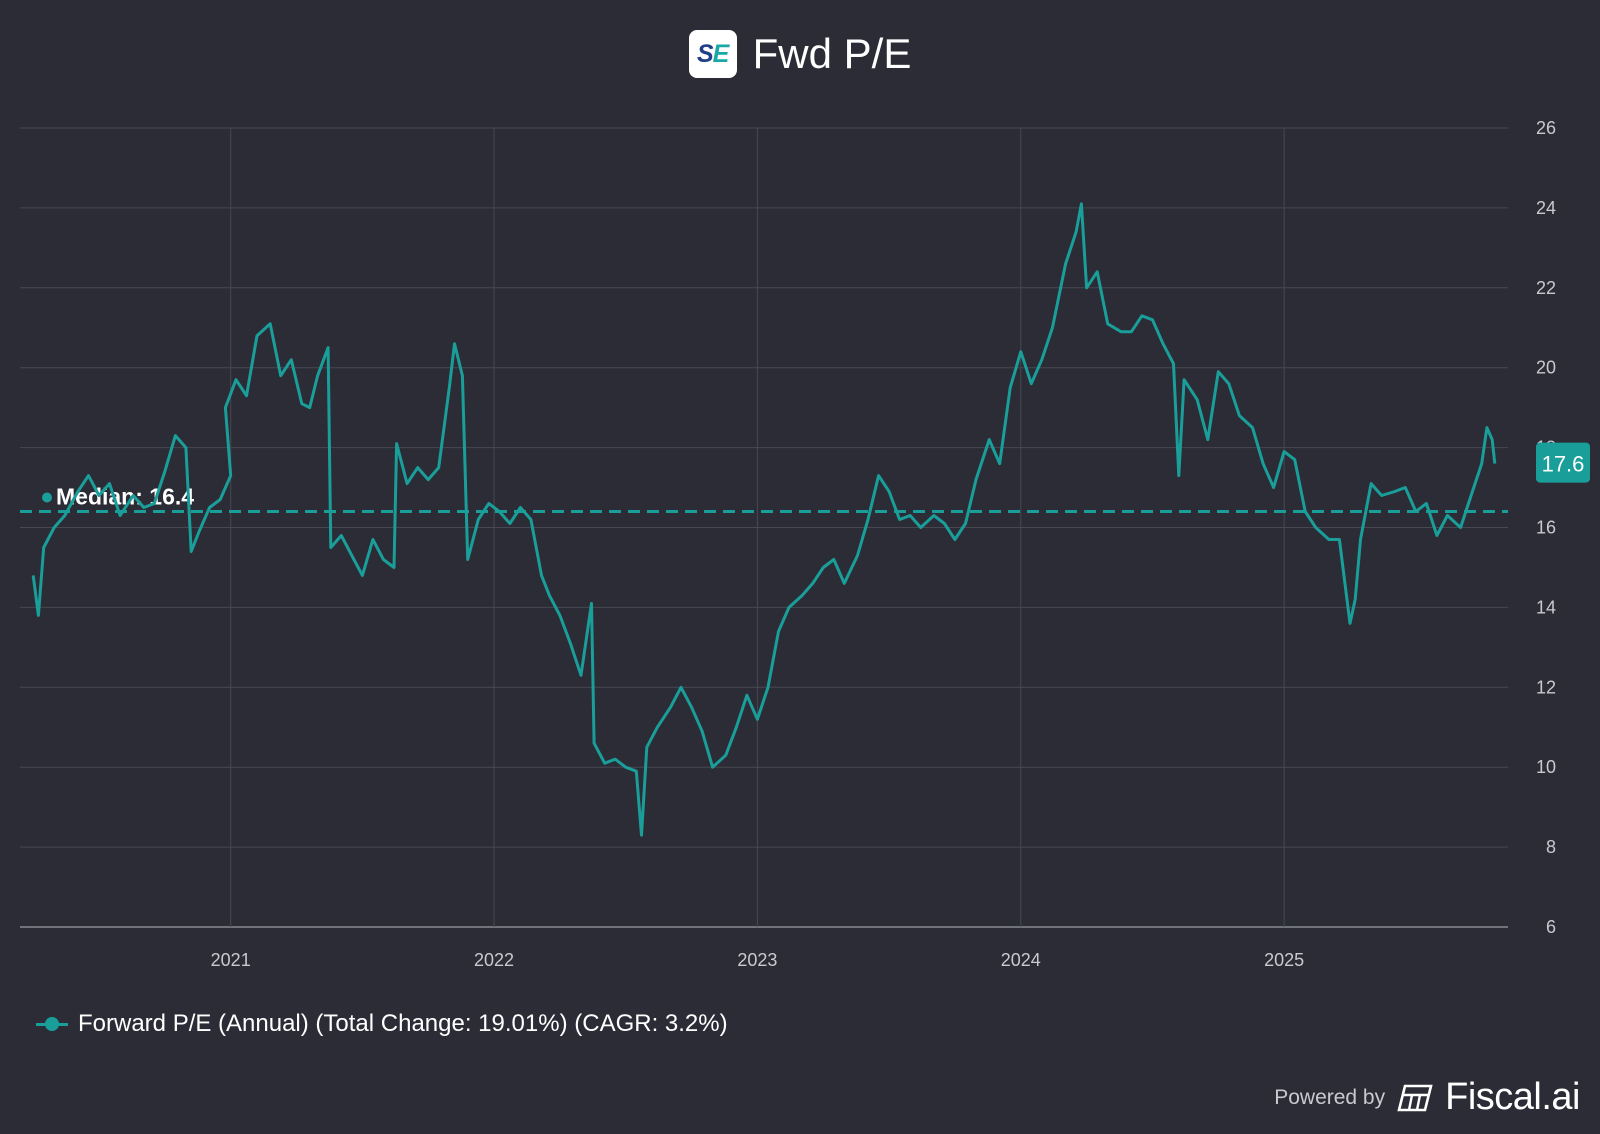 The image size is (1600, 1134). Describe the element at coordinates (52, 1024) in the screenshot. I see `legend-swatch` at that location.